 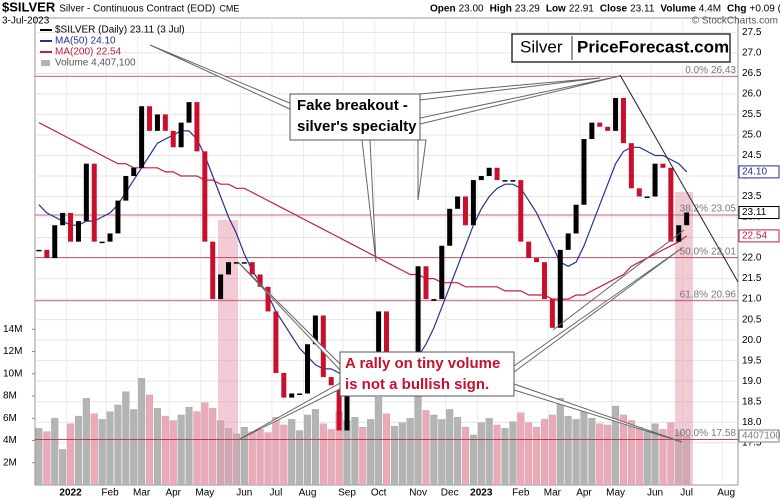 What do you see at coordinates (696, 70) in the screenshot?
I see `fib-ratio: 0.0%` at bounding box center [696, 70].